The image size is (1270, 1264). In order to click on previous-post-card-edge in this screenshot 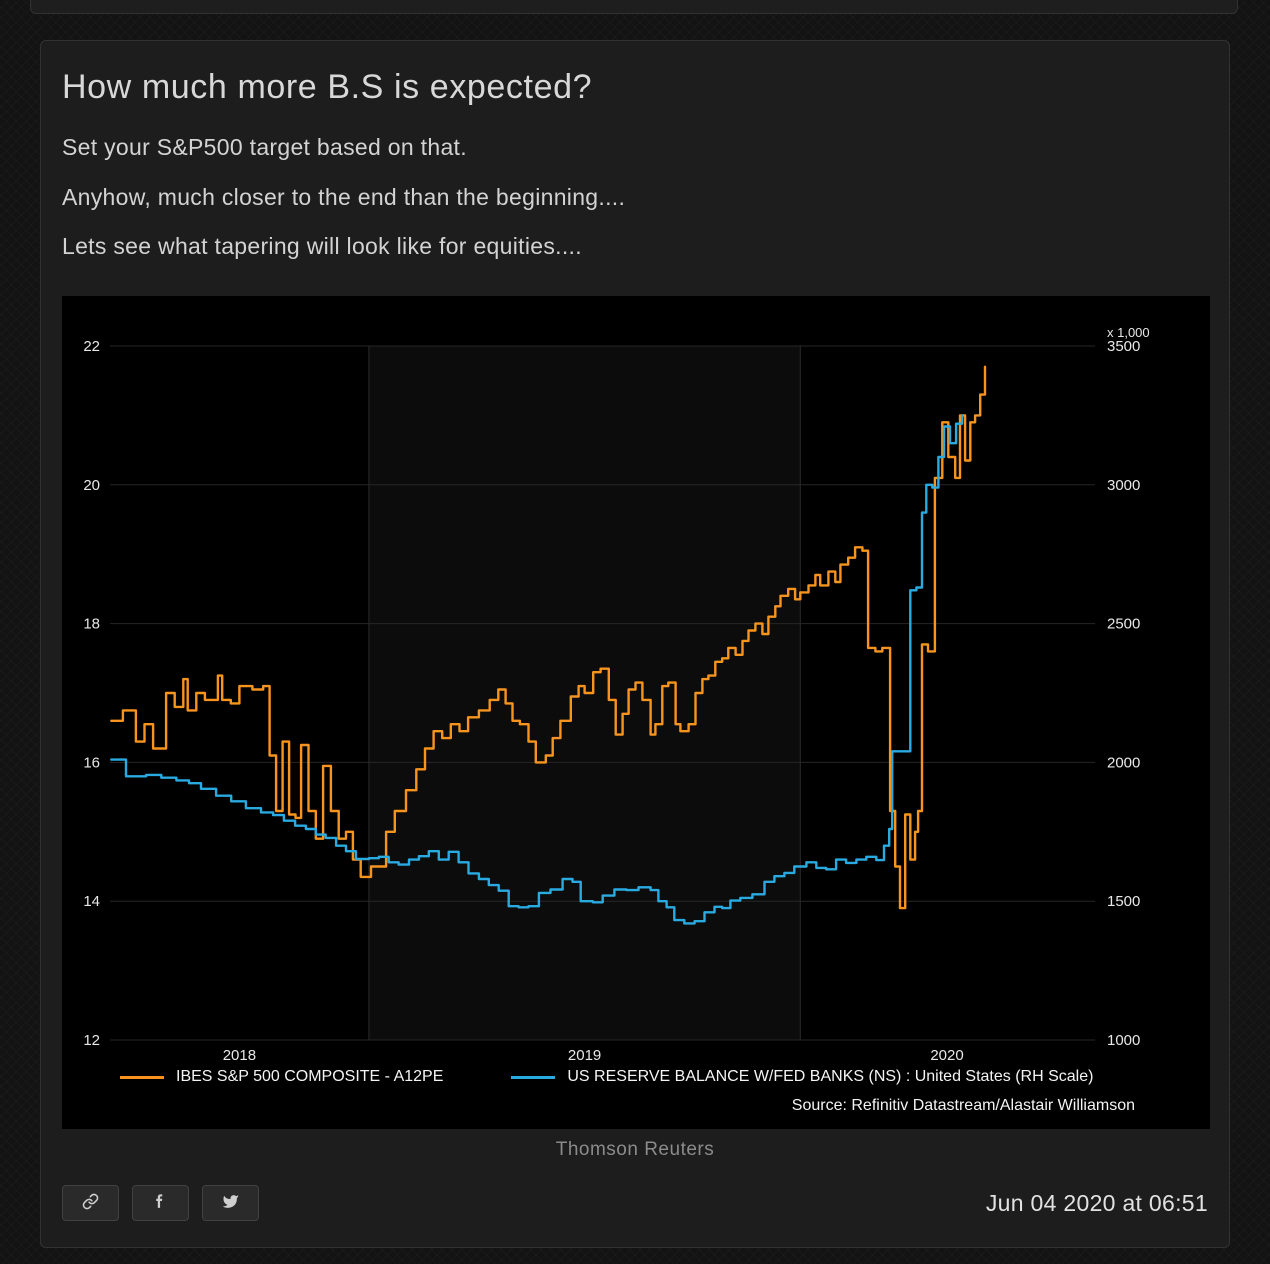, I will do `click(634, 7)`.